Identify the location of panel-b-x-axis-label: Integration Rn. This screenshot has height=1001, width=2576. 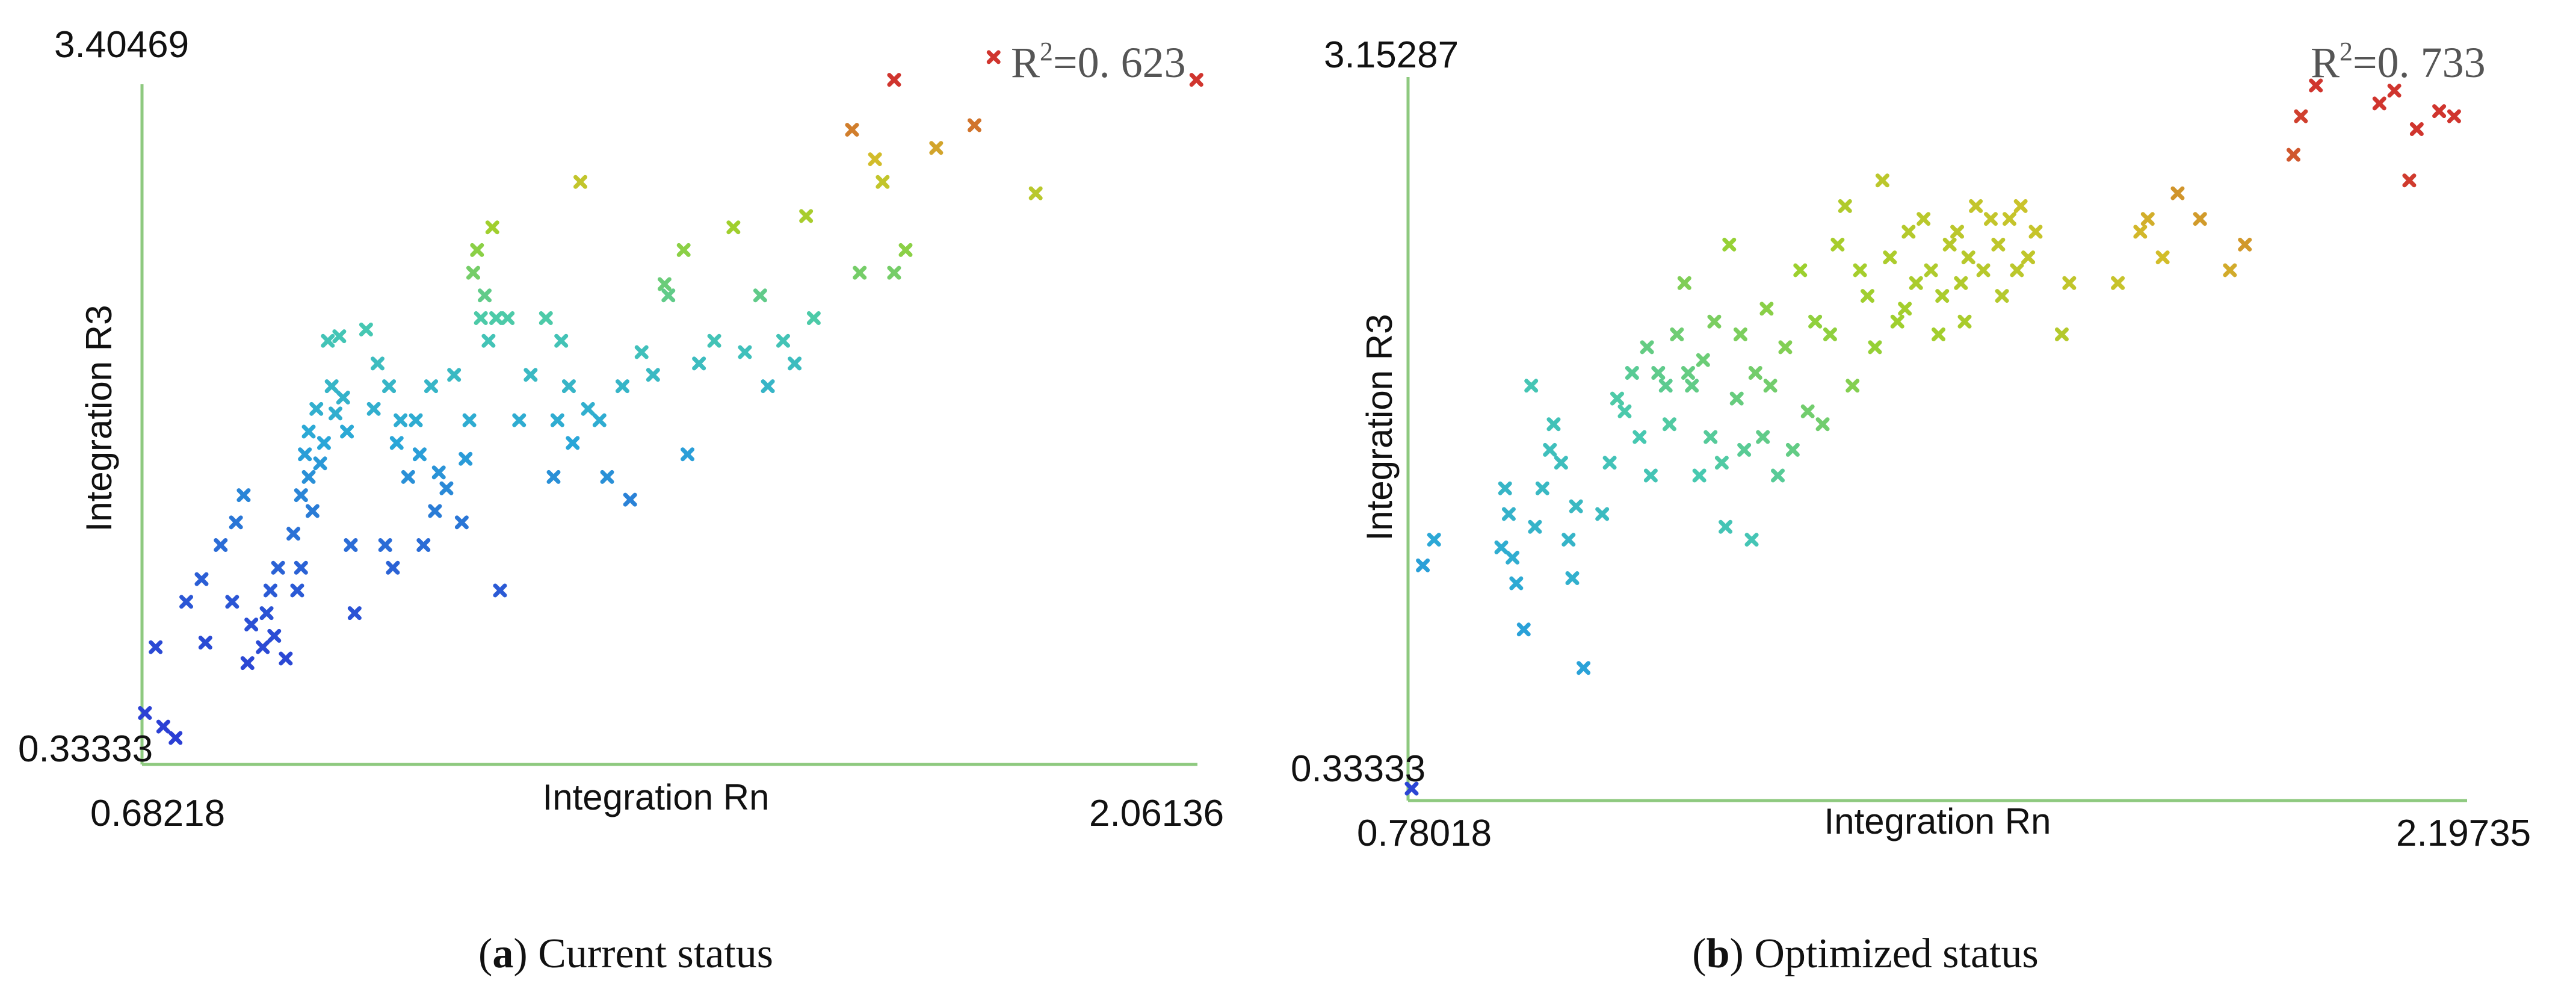
(1937, 821).